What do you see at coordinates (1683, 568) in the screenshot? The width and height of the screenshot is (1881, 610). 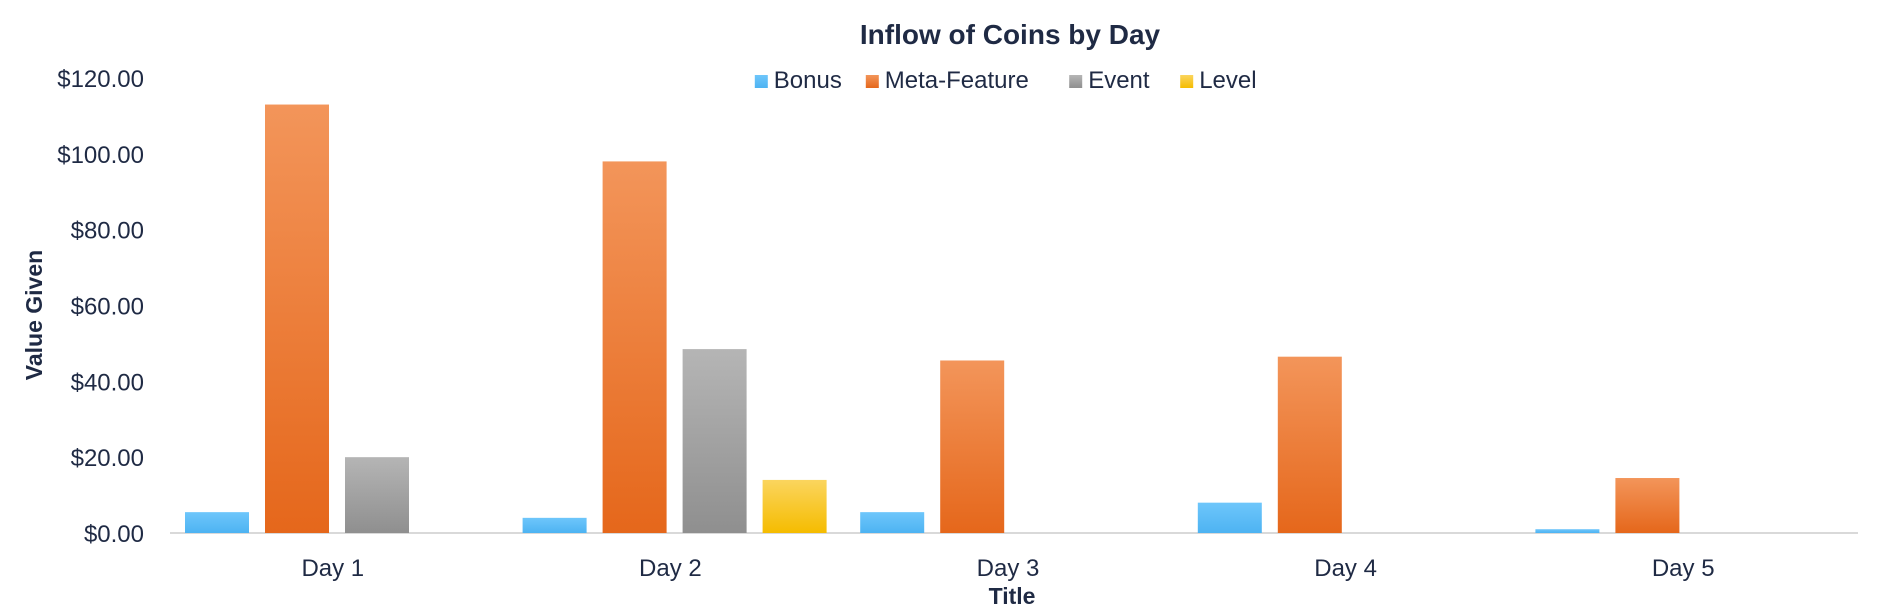 I see `x-tick-label: Day 5` at bounding box center [1683, 568].